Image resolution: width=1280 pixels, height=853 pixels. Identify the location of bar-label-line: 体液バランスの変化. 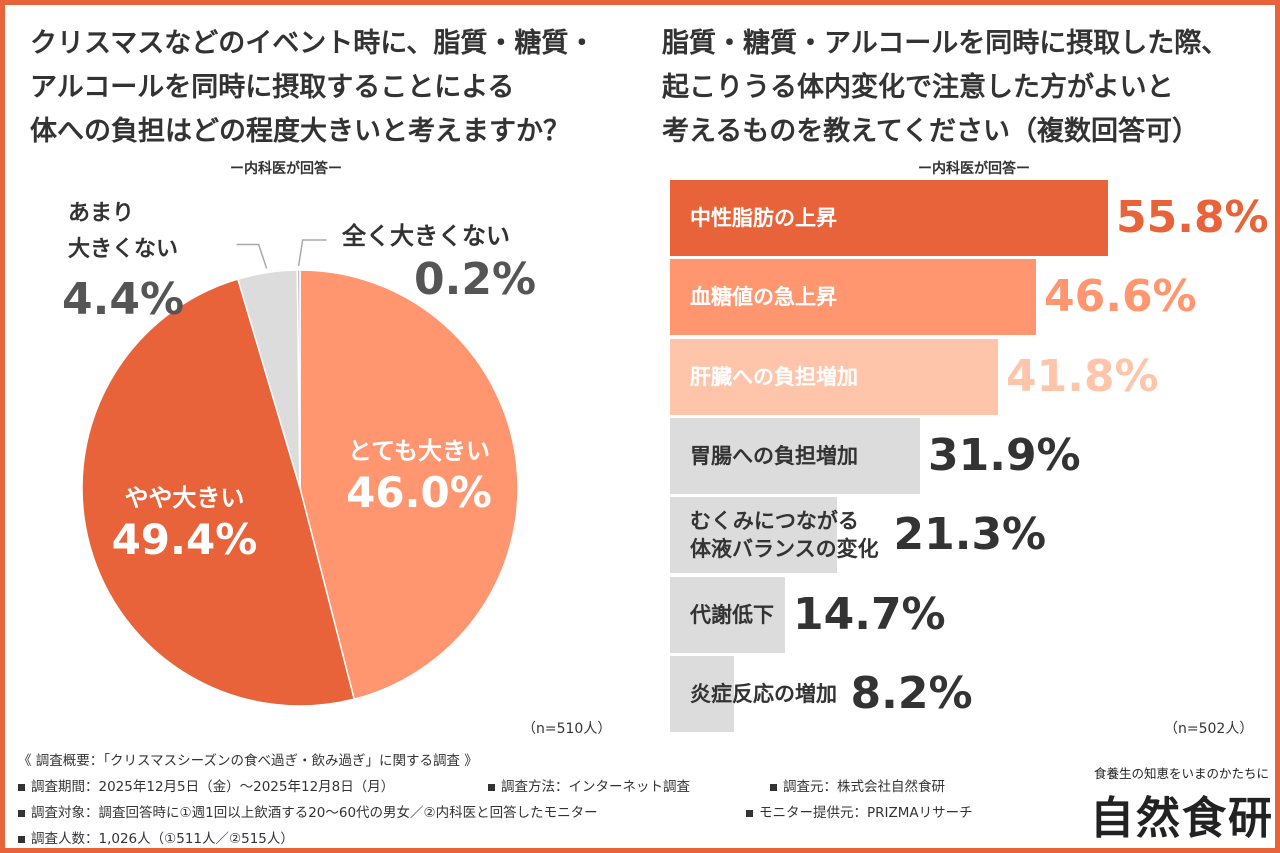
(784, 549).